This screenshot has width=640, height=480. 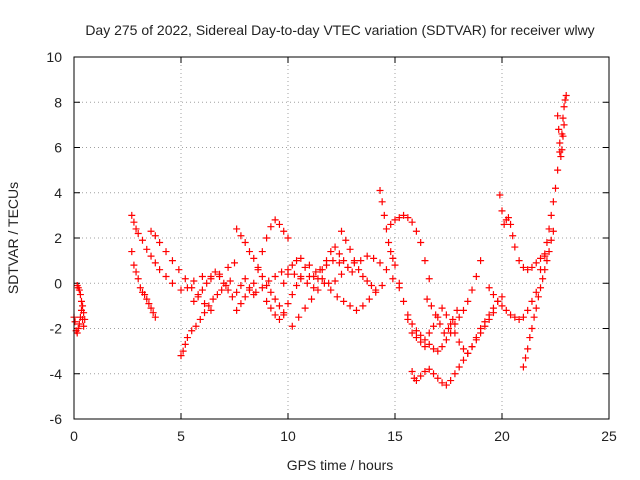 What do you see at coordinates (284, 297) in the screenshot?
I see `series-prn-k` at bounding box center [284, 297].